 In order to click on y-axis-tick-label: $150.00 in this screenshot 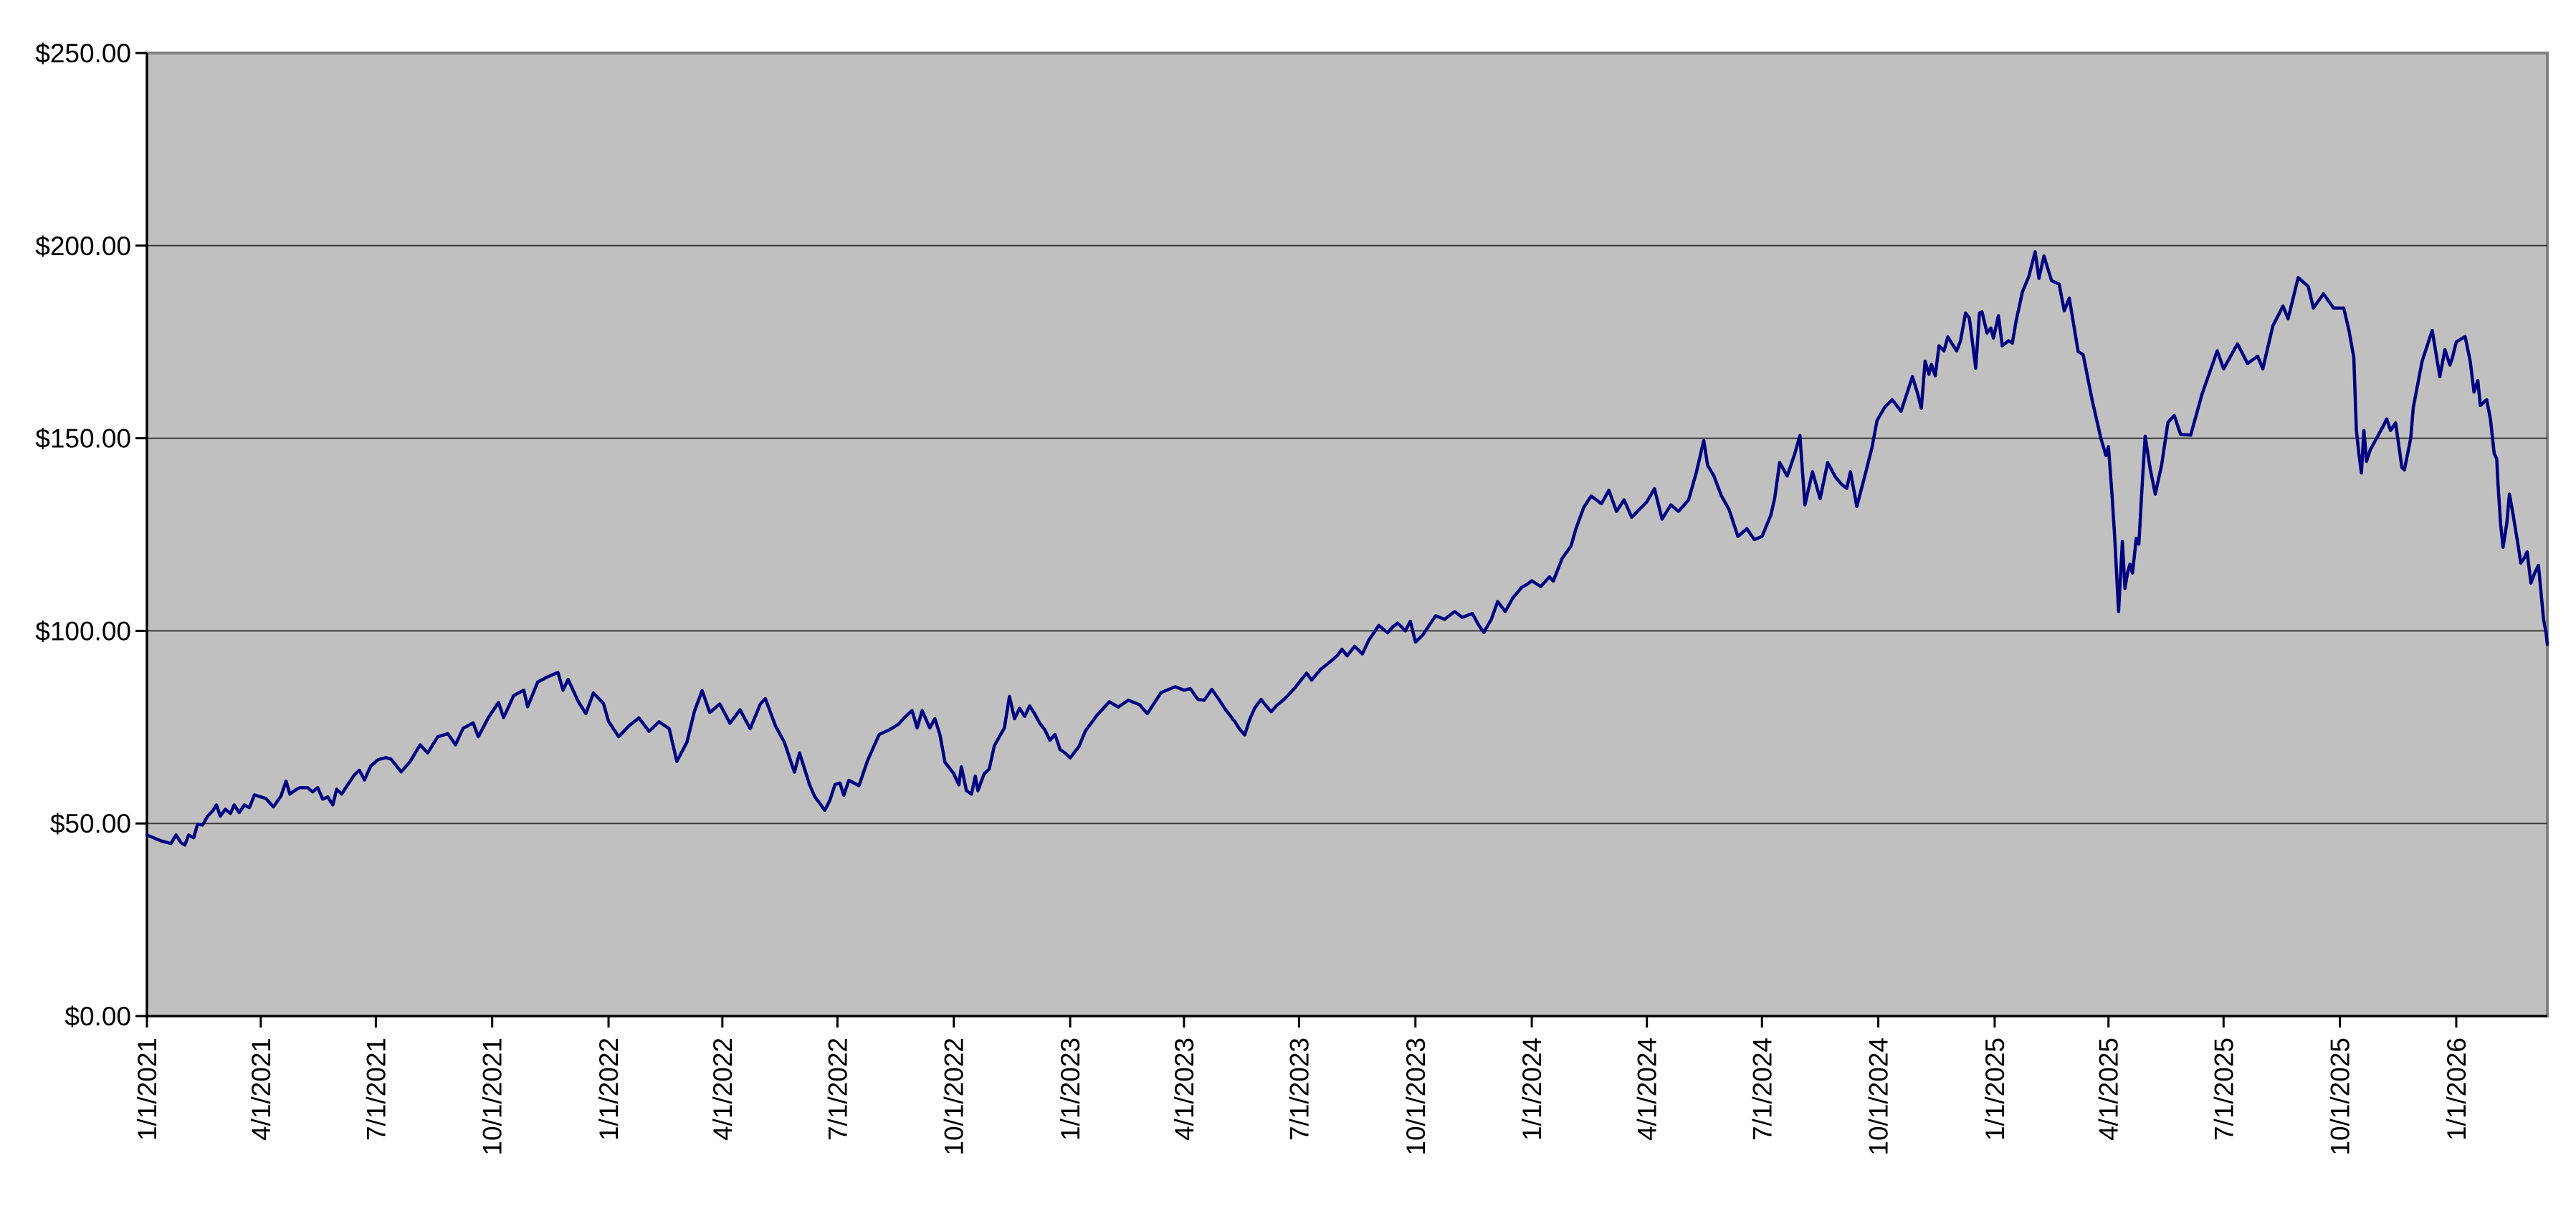, I will do `click(83, 439)`.